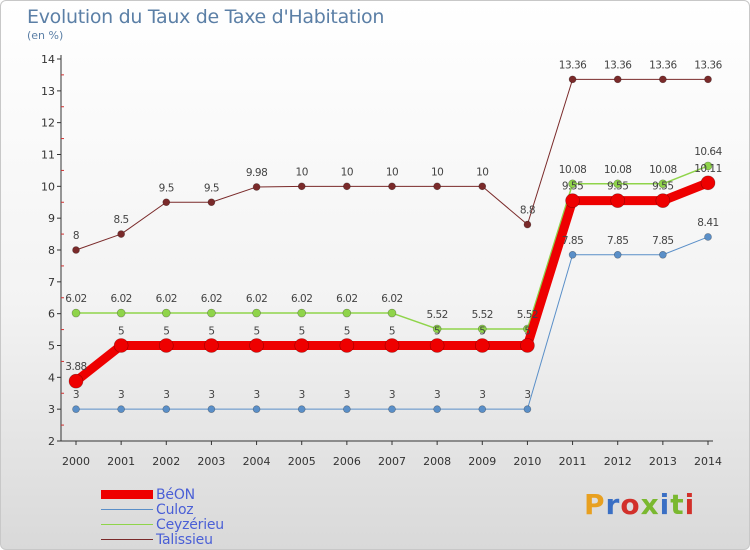 The image size is (750, 550). Describe the element at coordinates (190, 524) in the screenshot. I see `legend-label: Ceyzérieu` at that location.